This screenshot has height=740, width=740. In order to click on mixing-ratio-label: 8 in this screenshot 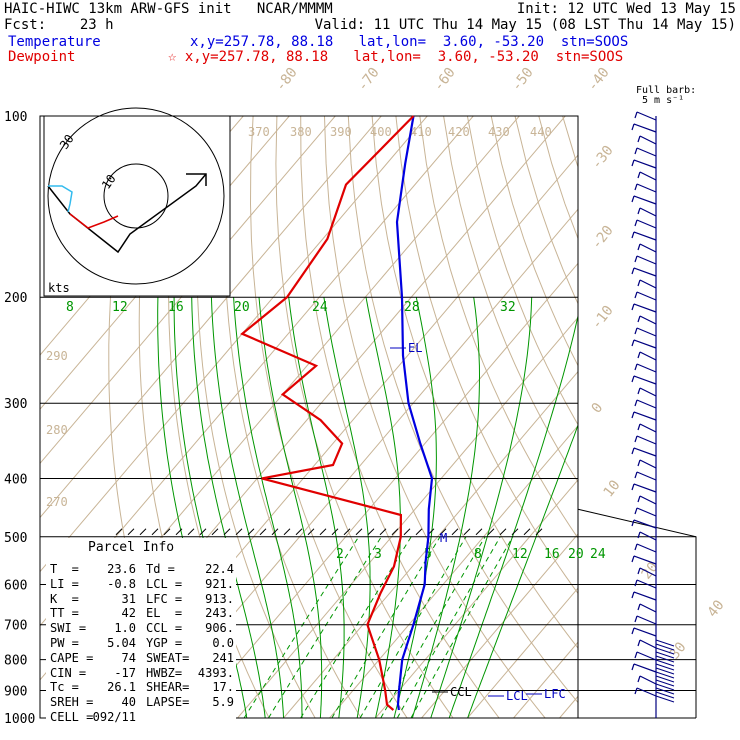, I will do `click(70, 307)`.